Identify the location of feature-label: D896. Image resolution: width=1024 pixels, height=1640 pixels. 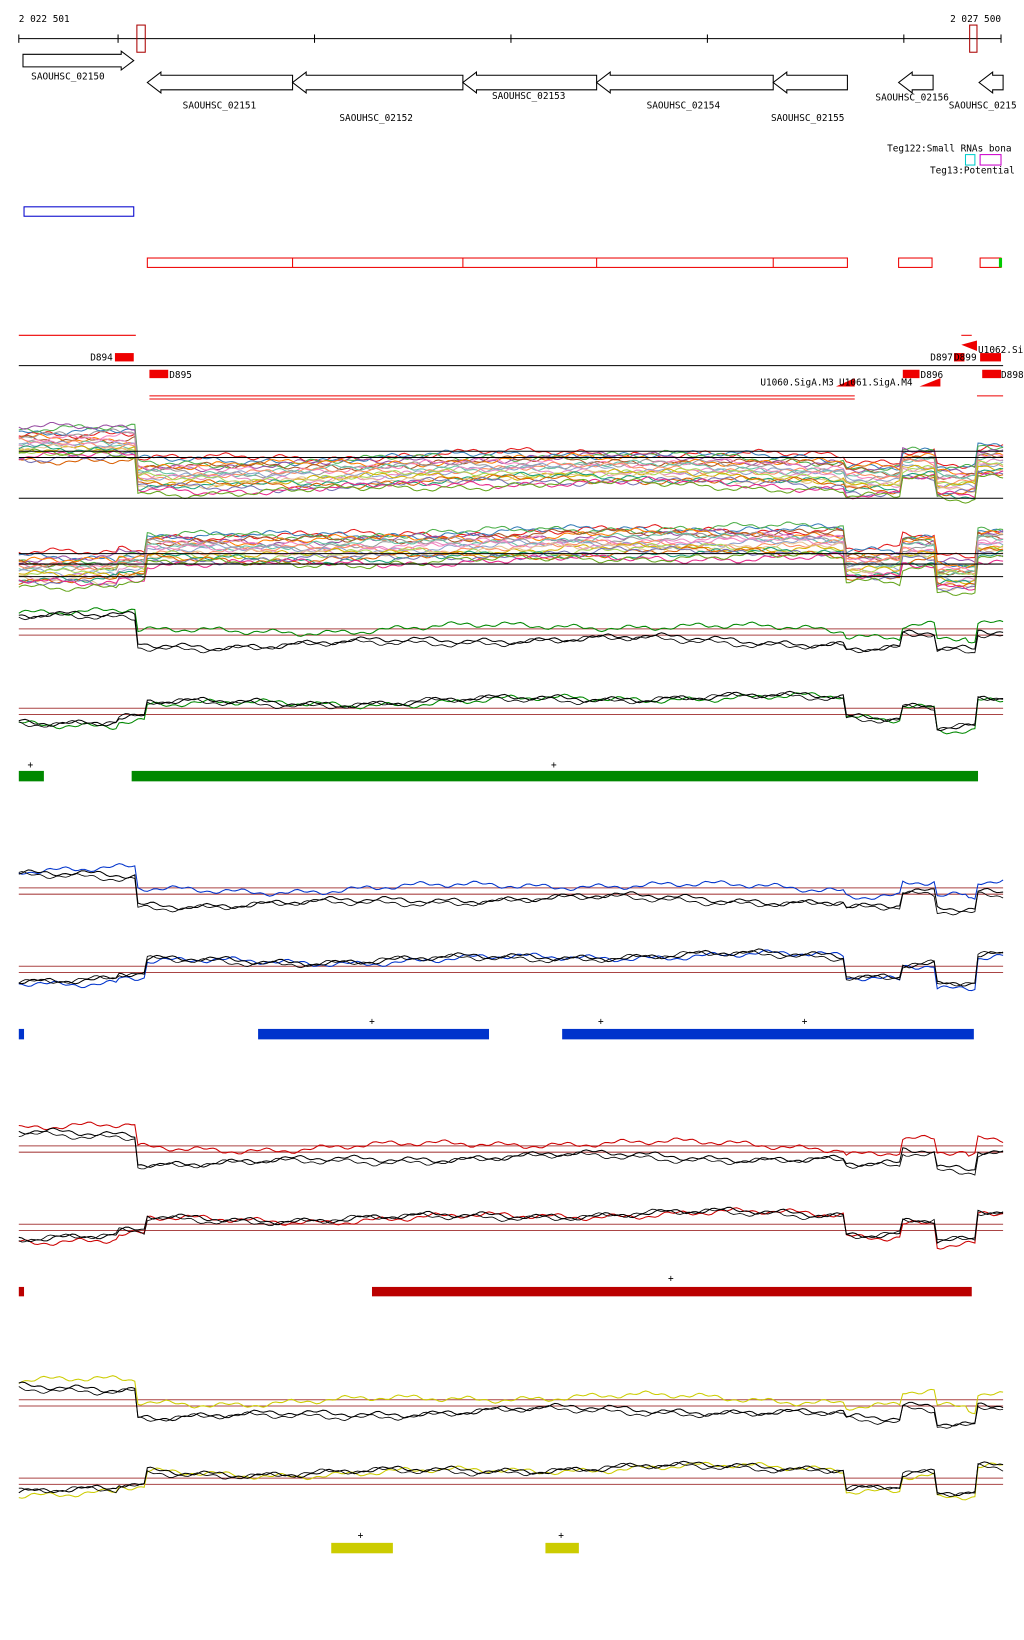
(932, 375).